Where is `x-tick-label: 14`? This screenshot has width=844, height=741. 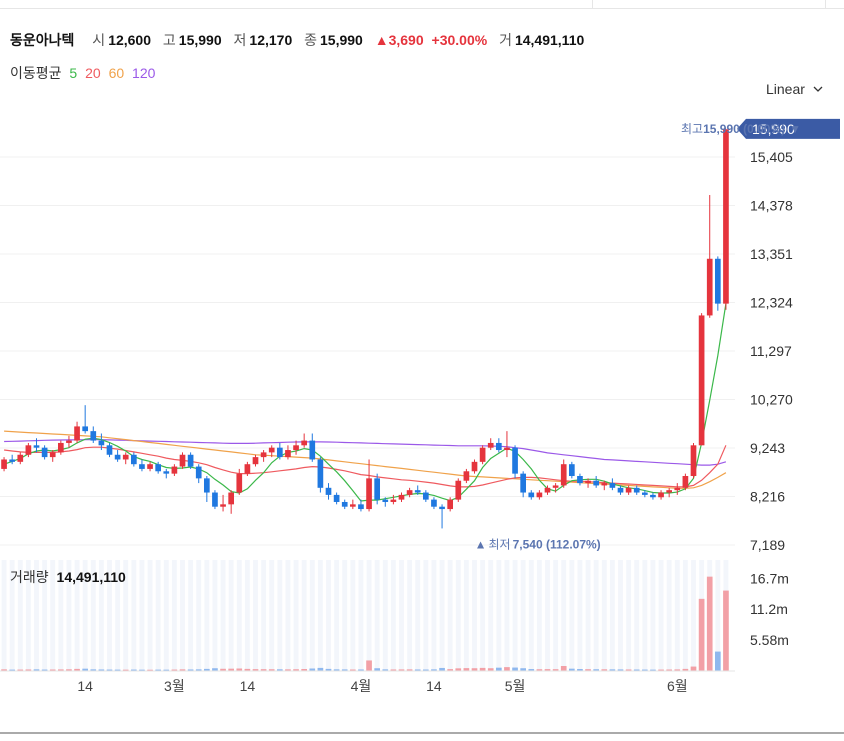
x-tick-label: 14 is located at coordinates (434, 686).